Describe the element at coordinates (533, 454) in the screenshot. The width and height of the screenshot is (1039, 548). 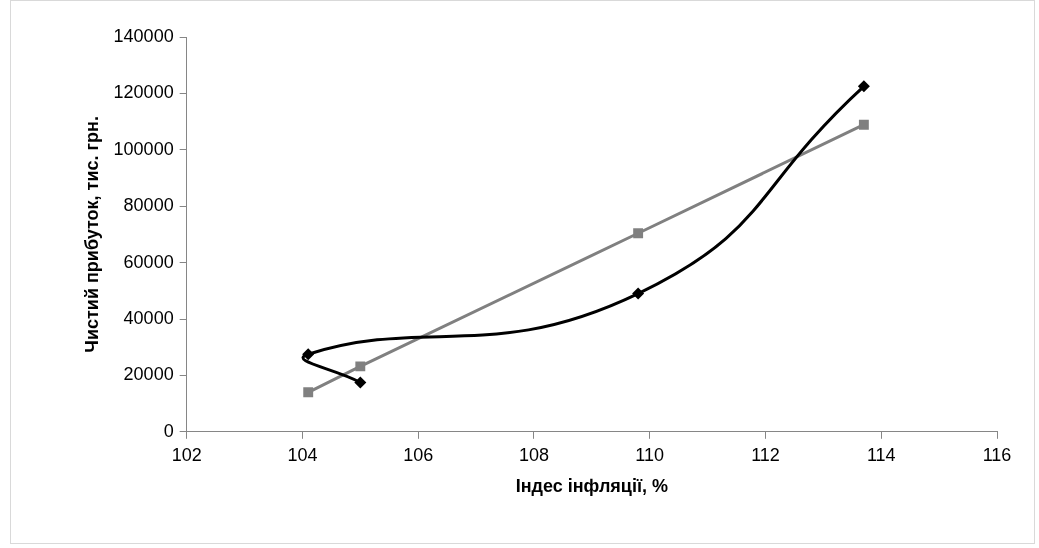
I see `x-tick-label: 108` at that location.